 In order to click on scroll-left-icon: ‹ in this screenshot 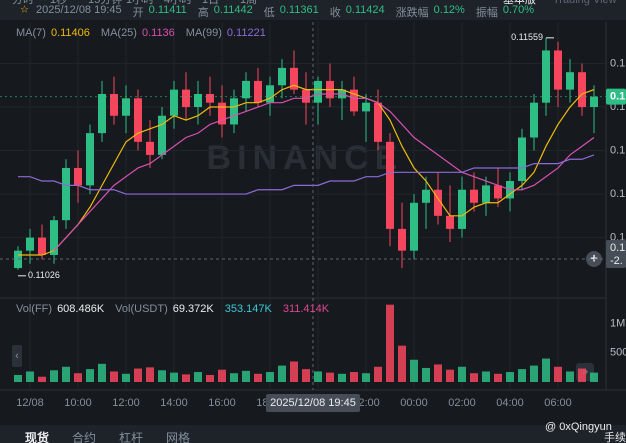, I will do `click(17, 356)`.